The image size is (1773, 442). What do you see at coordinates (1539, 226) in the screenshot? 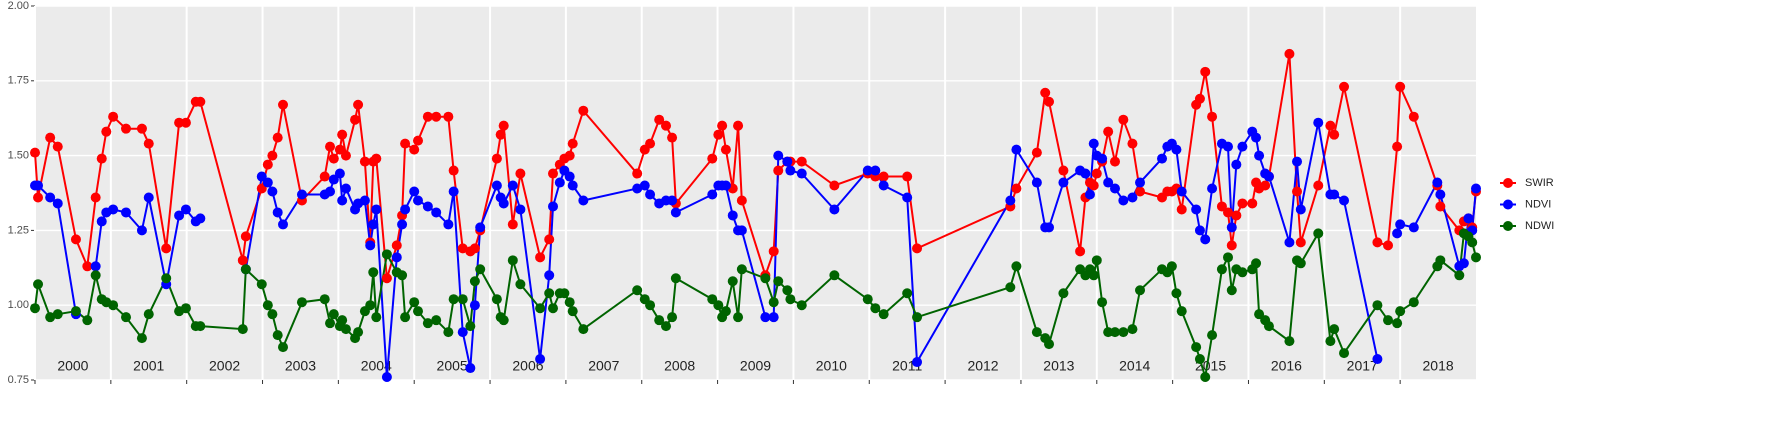
I see `legend-label: NDWI` at bounding box center [1539, 226].